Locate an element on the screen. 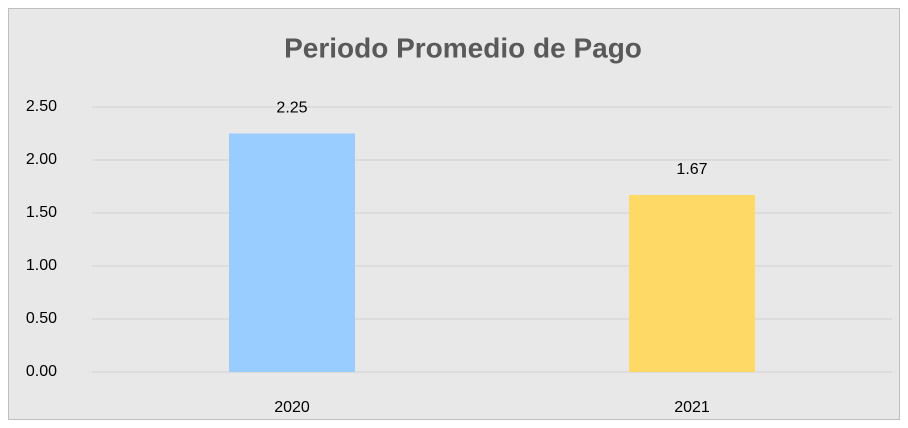  y-tick-label: 2.00 is located at coordinates (41, 159).